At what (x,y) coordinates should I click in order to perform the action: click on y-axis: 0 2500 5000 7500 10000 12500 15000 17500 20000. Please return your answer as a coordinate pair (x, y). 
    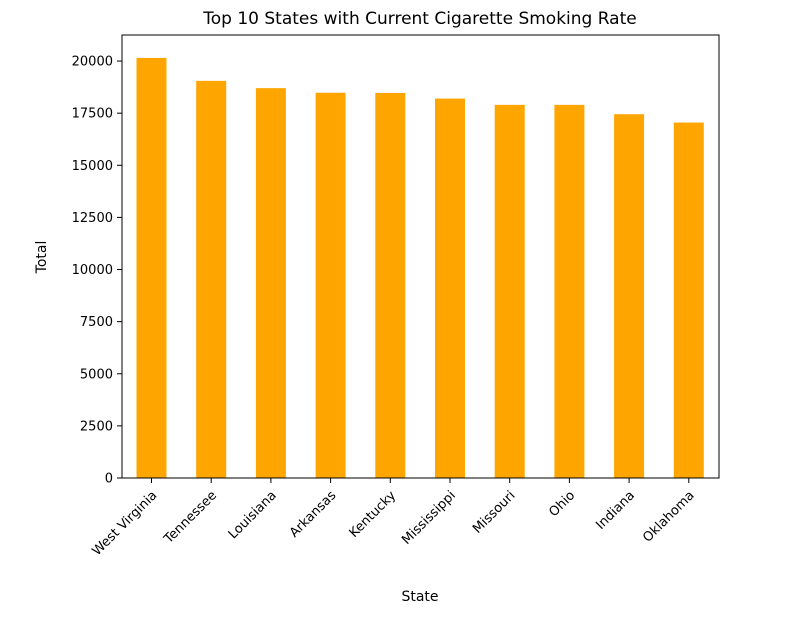
    Looking at the image, I should click on (97, 271).